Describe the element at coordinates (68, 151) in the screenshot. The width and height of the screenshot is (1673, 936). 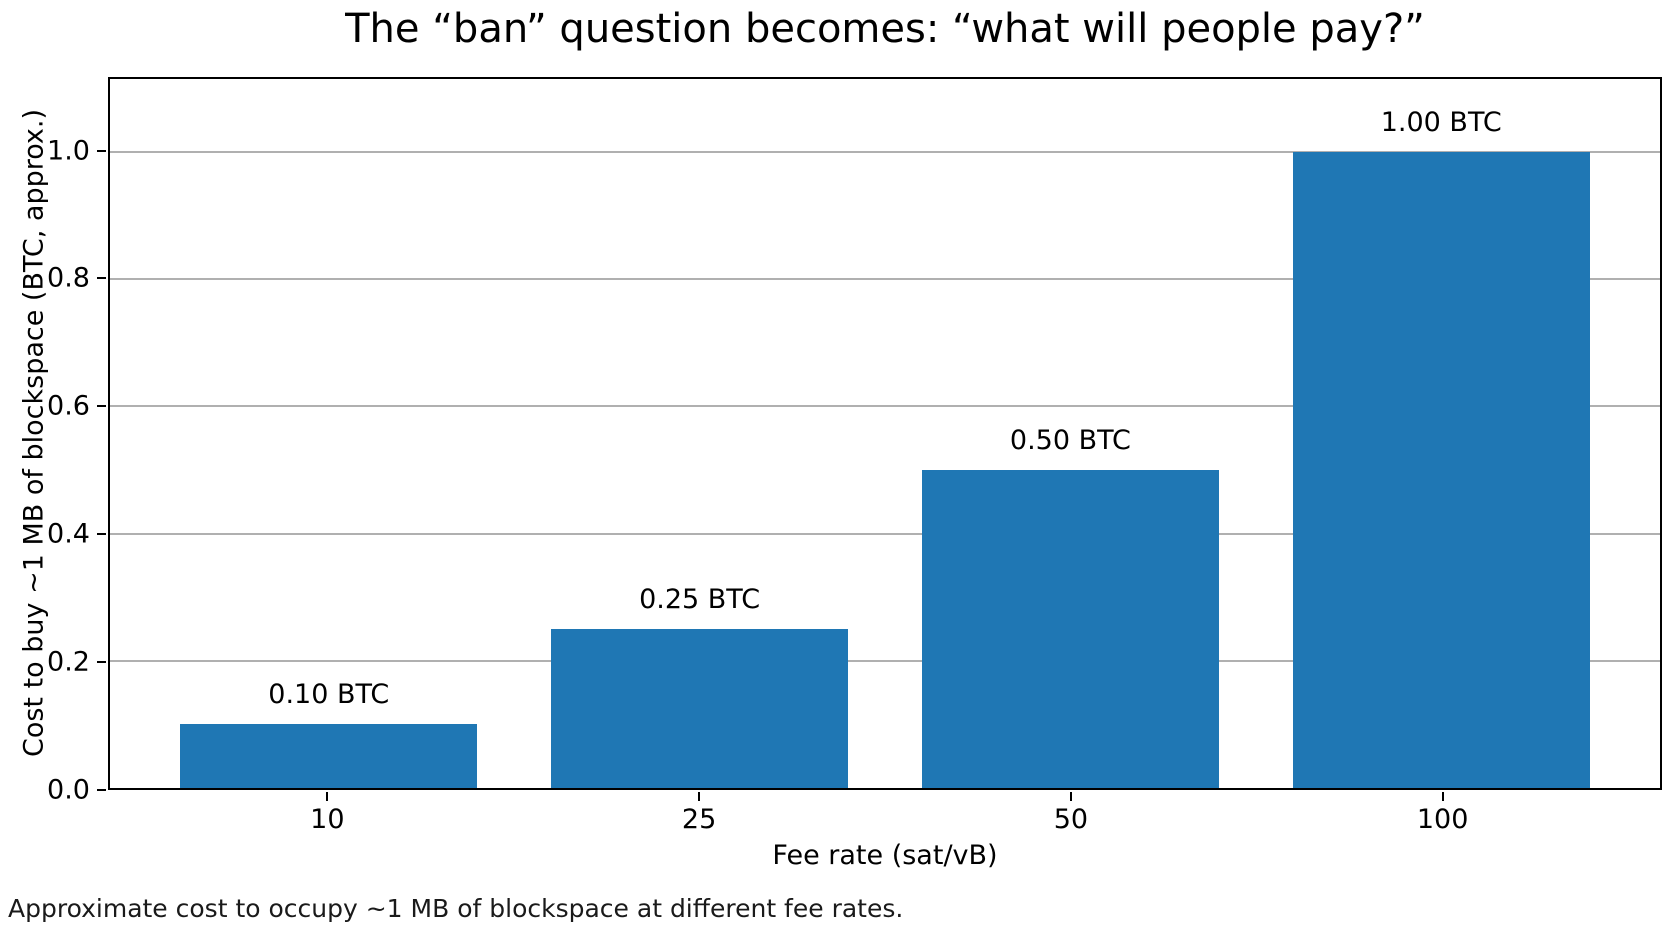
I see `y-tick-label-1.0: 1.0` at that location.